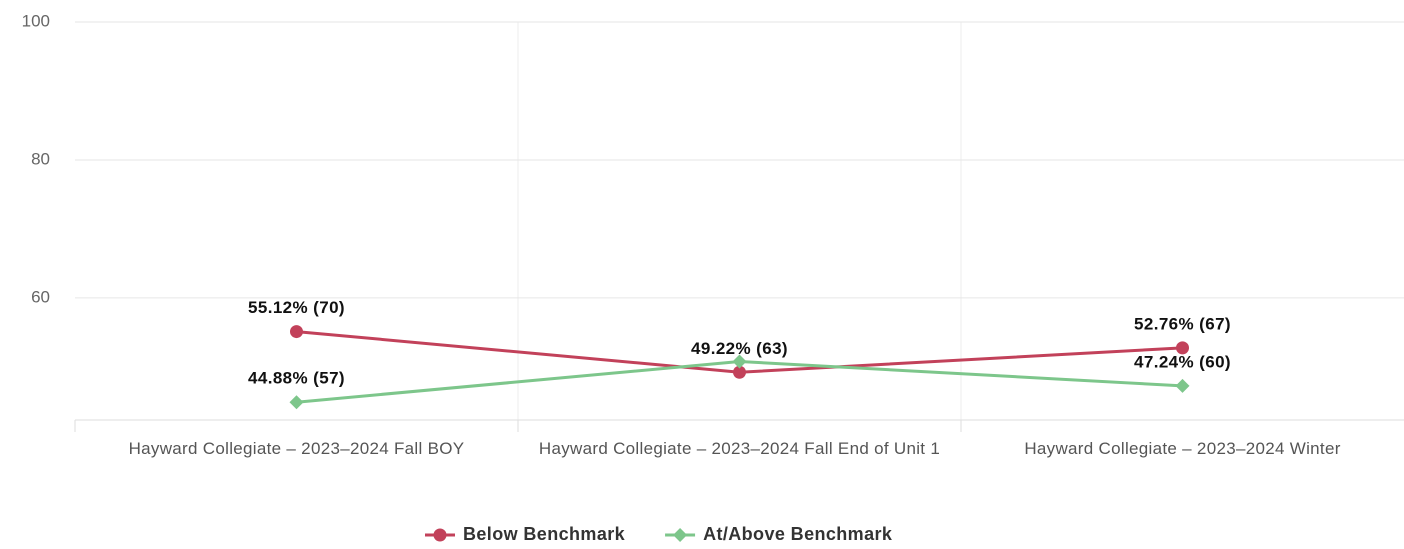  What do you see at coordinates (40, 296) in the screenshot?
I see `y-tick-label: 60` at bounding box center [40, 296].